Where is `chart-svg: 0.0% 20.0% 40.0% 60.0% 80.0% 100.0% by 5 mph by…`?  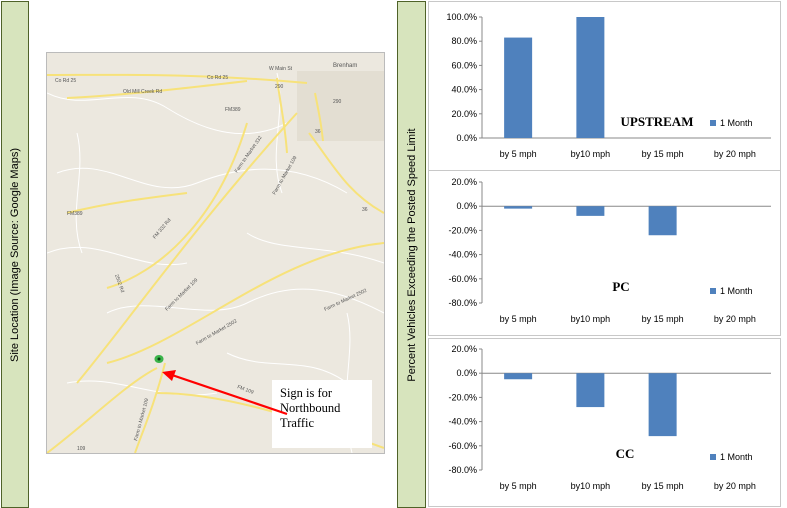
chart-svg: 0.0% 20.0% 40.0% 60.0% 80.0% 100.0% by 5 mph by… is located at coordinates (608, 85).